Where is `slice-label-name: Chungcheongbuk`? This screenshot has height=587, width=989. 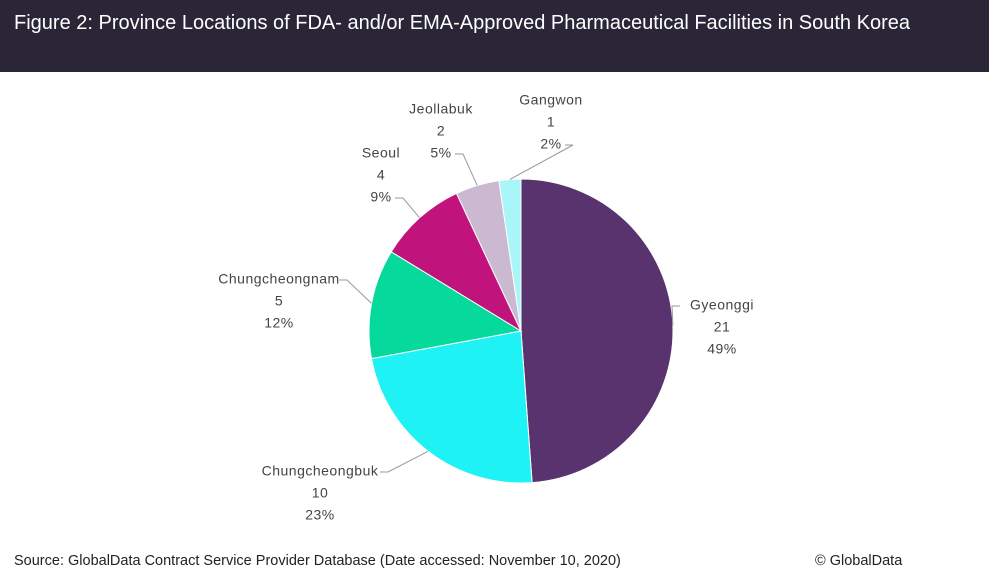 slice-label-name: Chungcheongbuk is located at coordinates (320, 471).